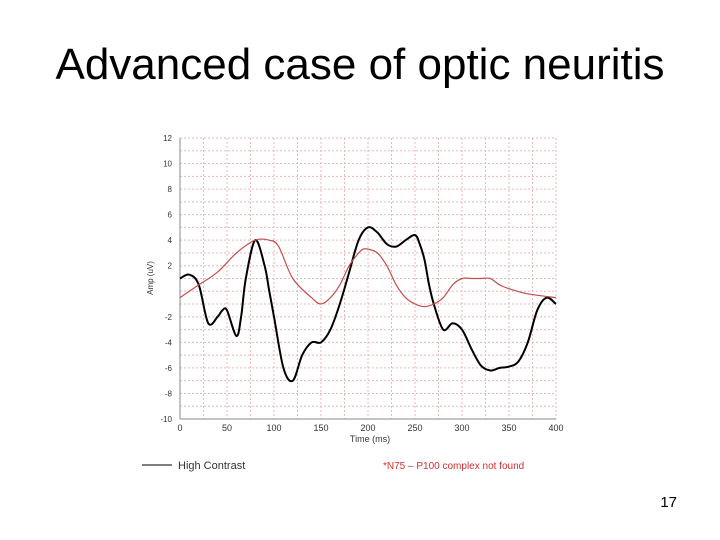 This screenshot has height=540, width=720. I want to click on x-tick-label: 200, so click(367, 428).